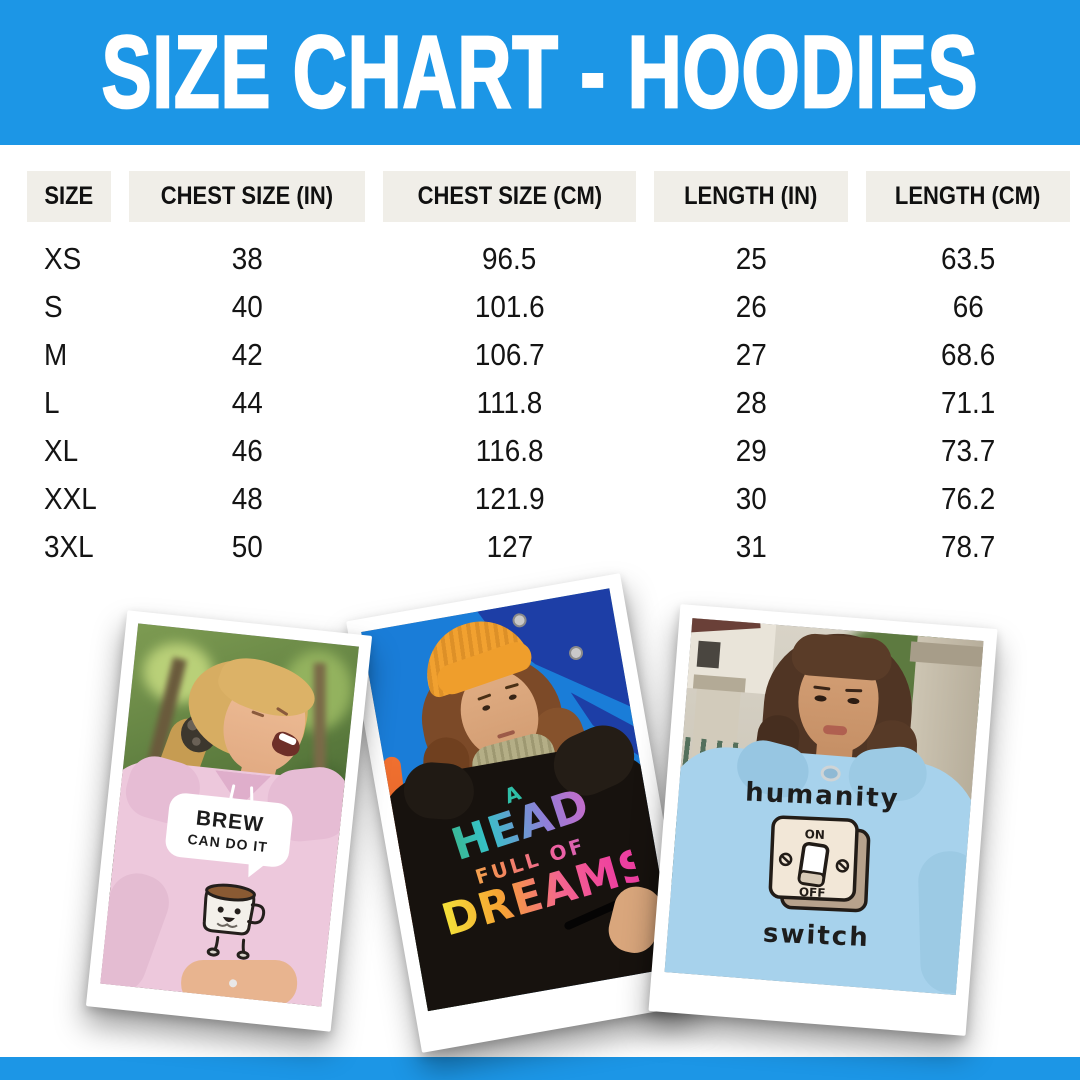  Describe the element at coordinates (509, 306) in the screenshot. I see `value-cell: 101.6` at that location.